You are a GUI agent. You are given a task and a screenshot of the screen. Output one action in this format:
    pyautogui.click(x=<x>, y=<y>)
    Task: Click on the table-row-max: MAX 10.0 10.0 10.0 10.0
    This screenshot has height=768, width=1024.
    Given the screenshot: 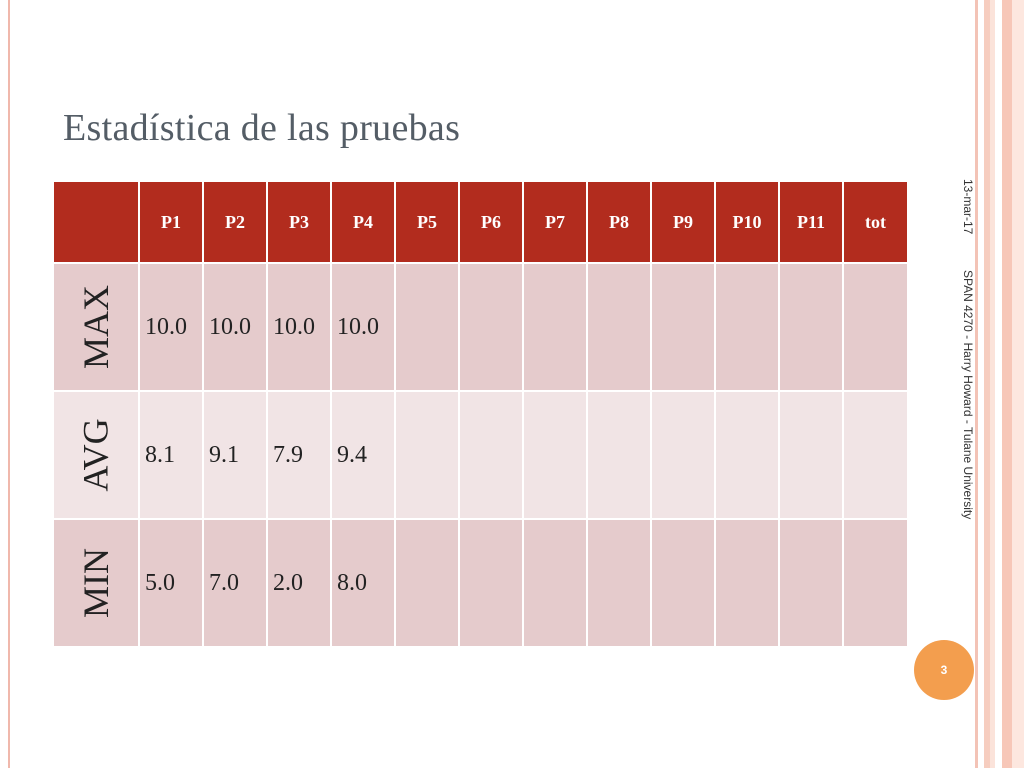 What is the action you would take?
    pyautogui.click(x=480, y=327)
    